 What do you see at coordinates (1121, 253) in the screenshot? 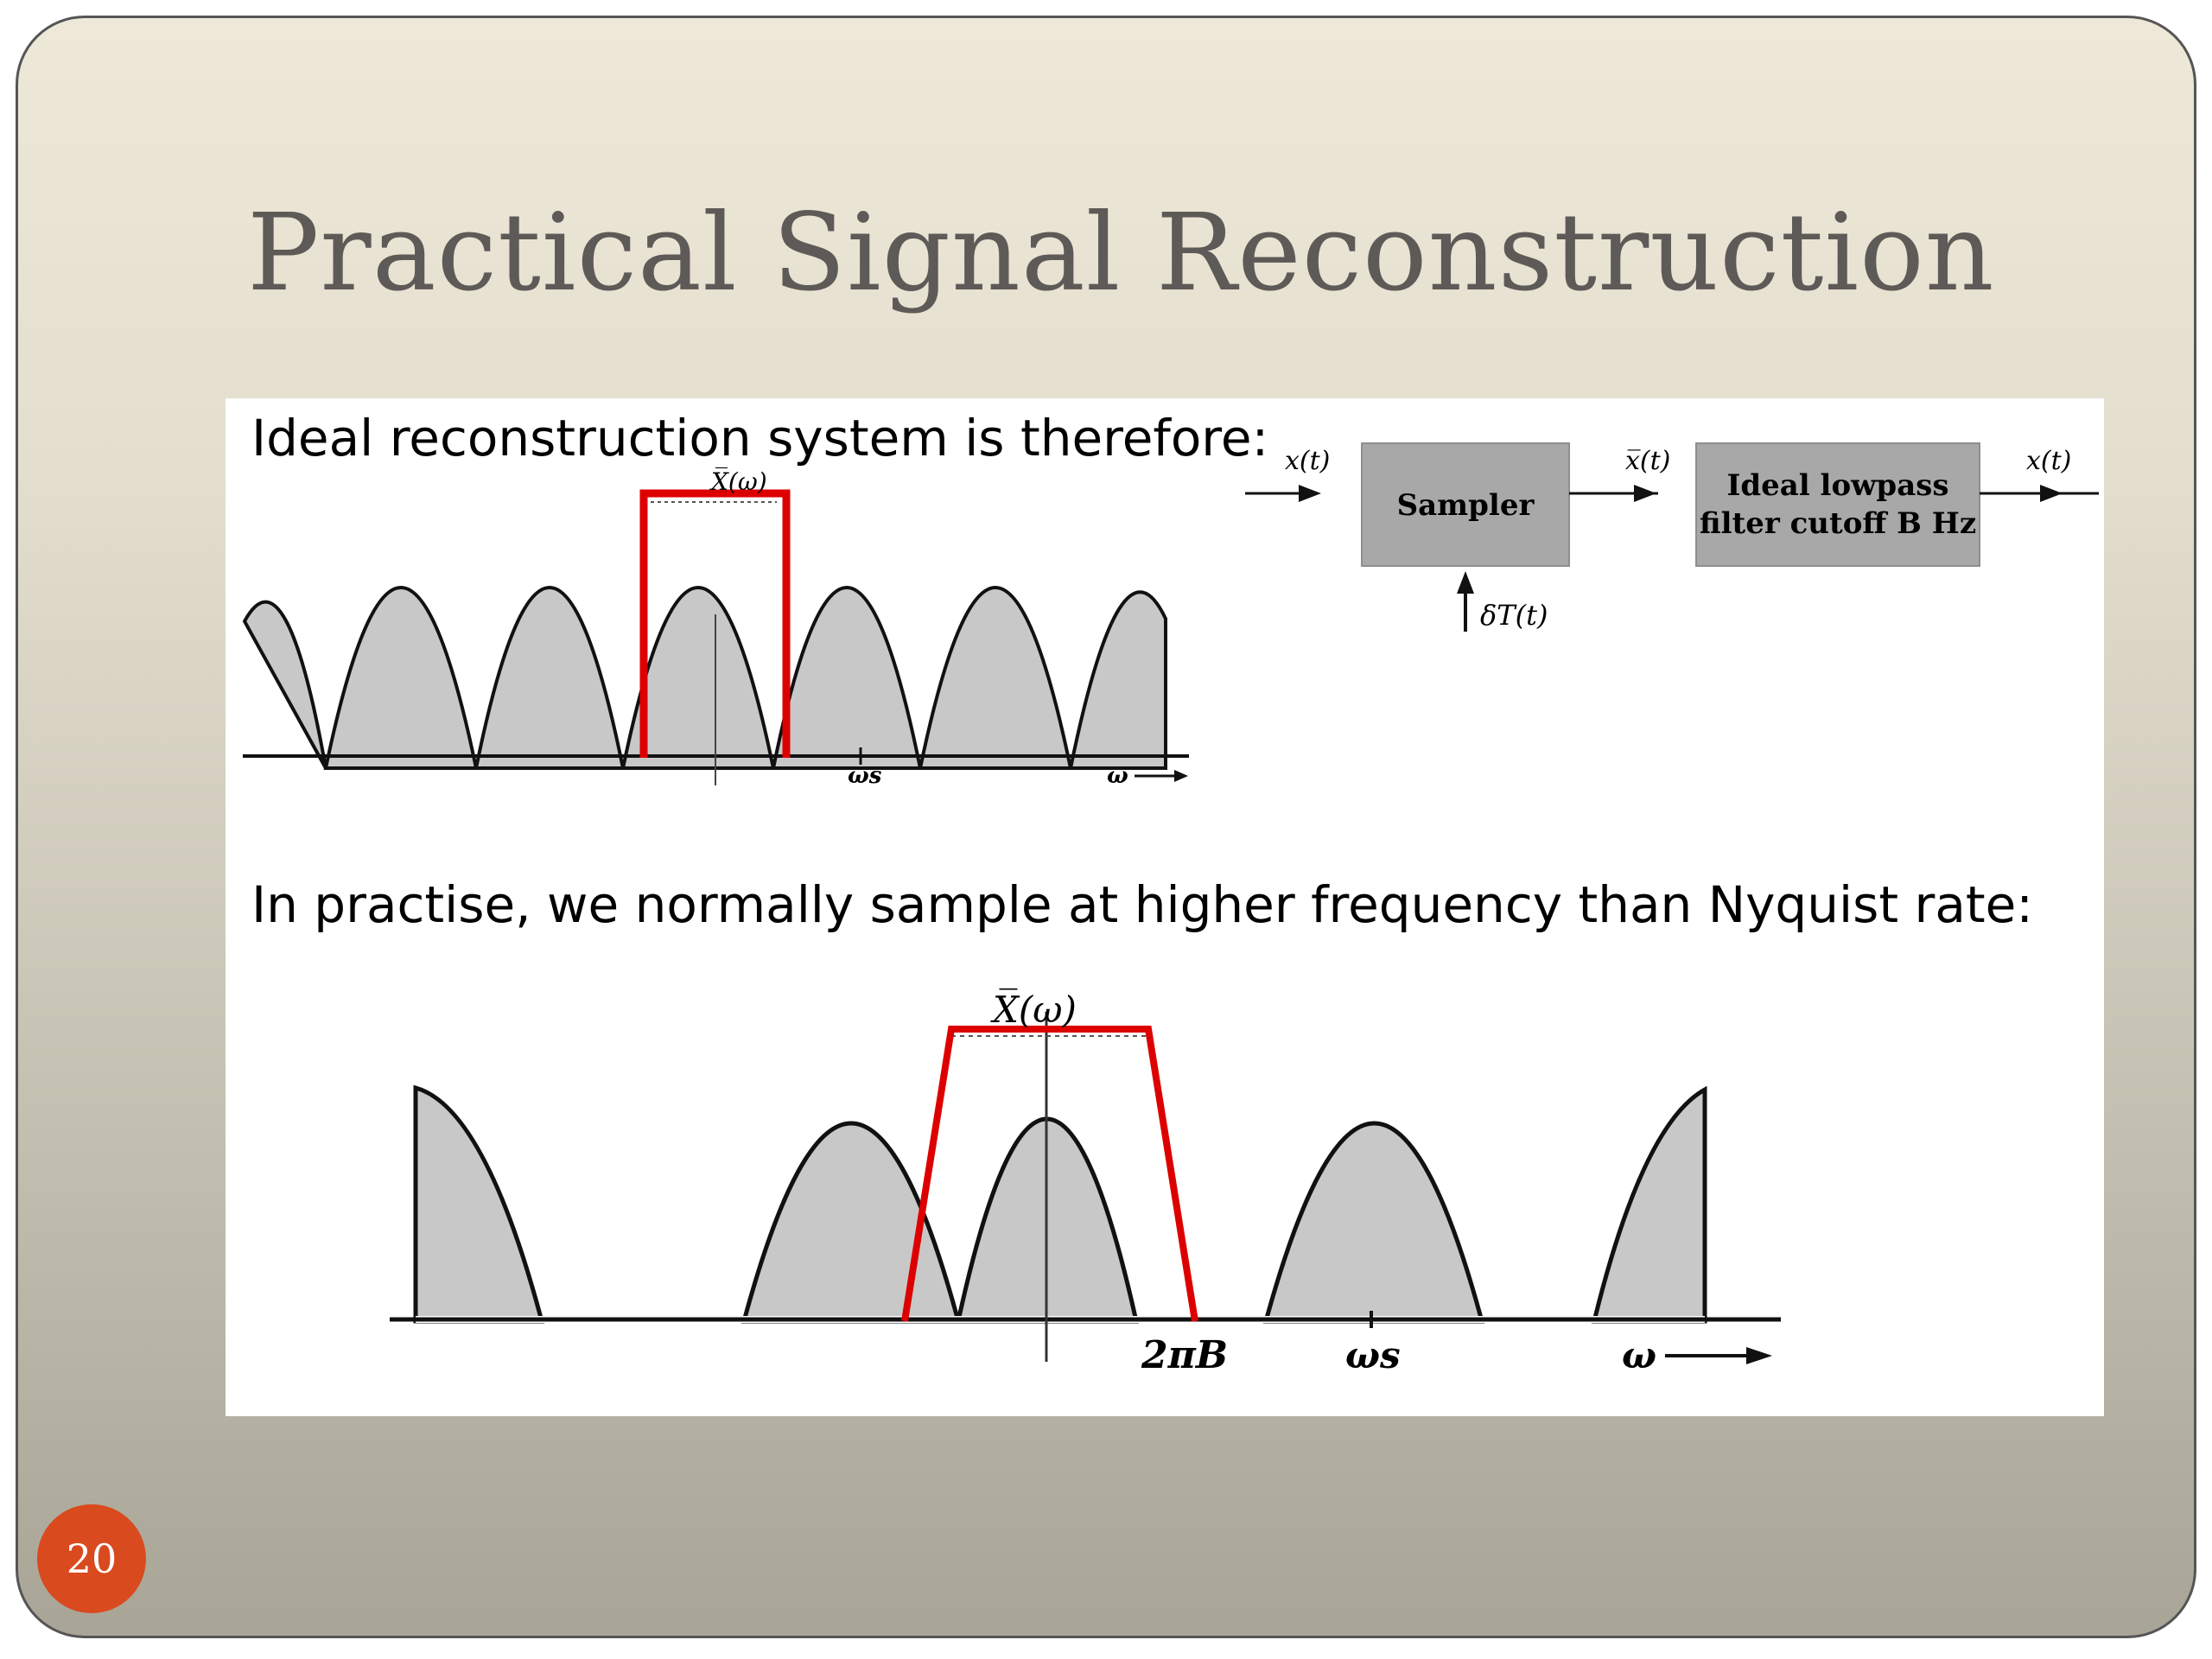
I see `slide-title: Practical Signal Reconstruction` at bounding box center [1121, 253].